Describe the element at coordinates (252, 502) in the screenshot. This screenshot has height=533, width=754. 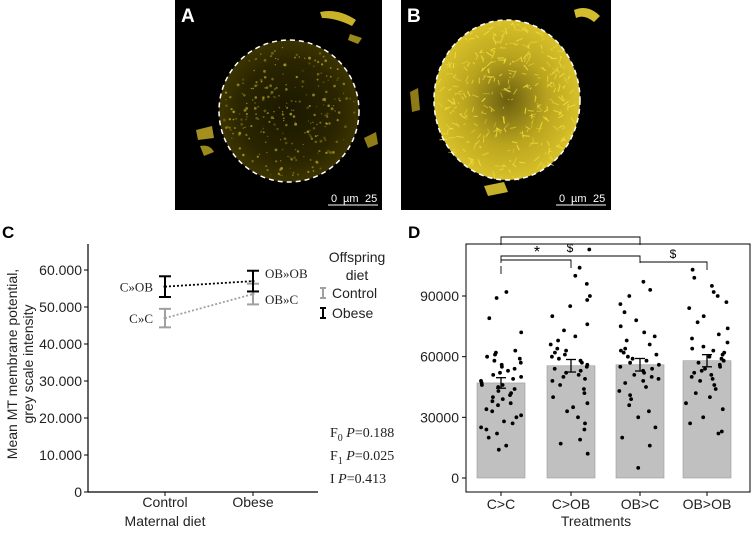
I see `c-xtick-label: Obese` at that location.